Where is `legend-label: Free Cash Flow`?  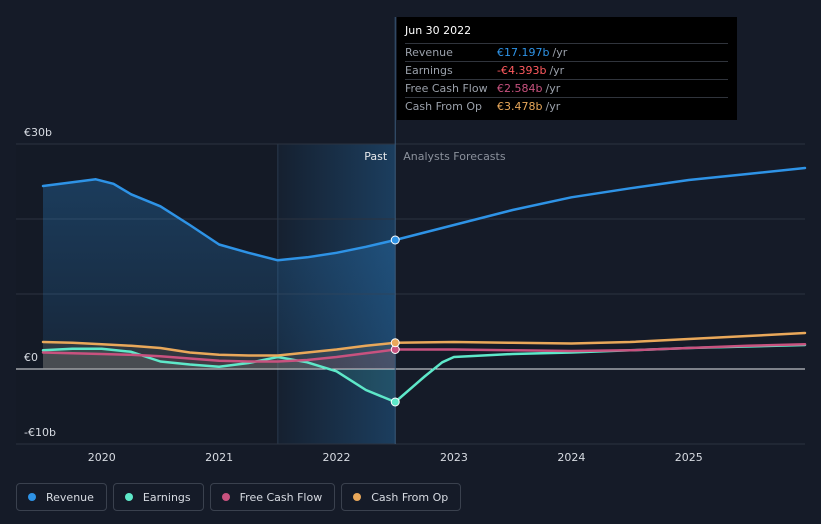
legend-label: Free Cash Flow is located at coordinates (281, 497).